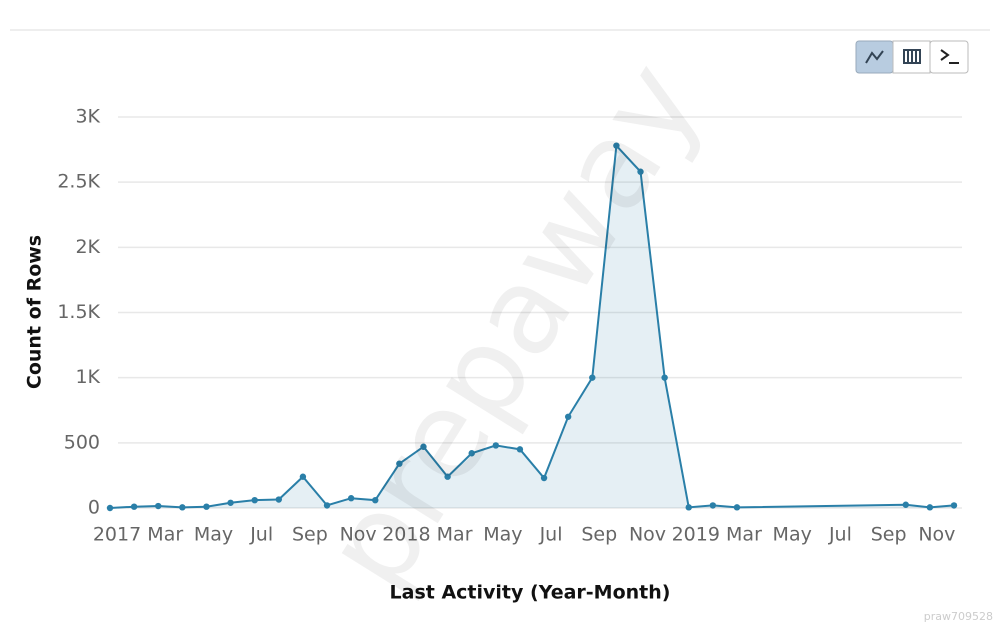 The image size is (999, 625). I want to click on y-tick-label: 2.5K, so click(78, 182).